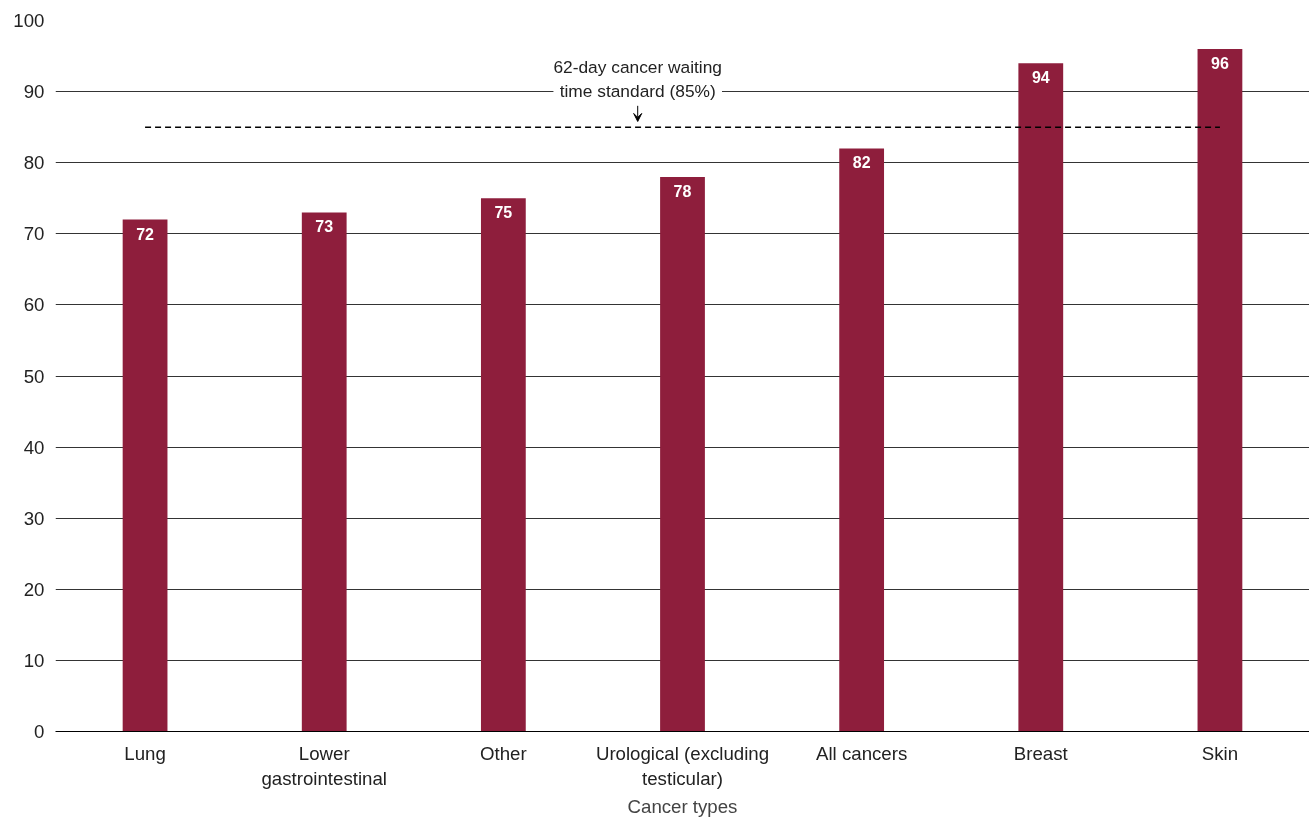  I want to click on x-tick-label: Lower gastrointestinal, so click(324, 765).